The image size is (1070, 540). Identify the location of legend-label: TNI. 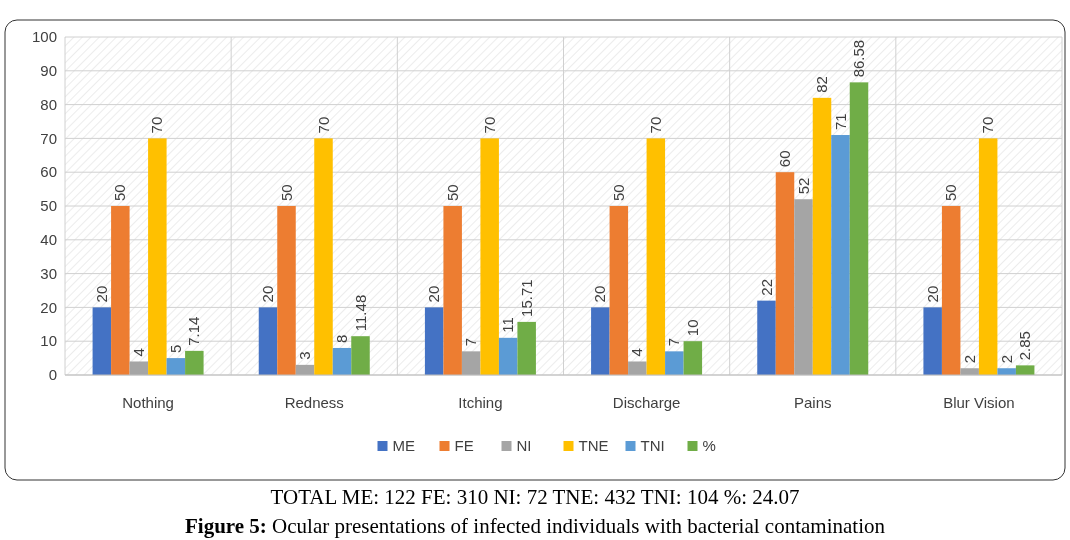
(652, 446).